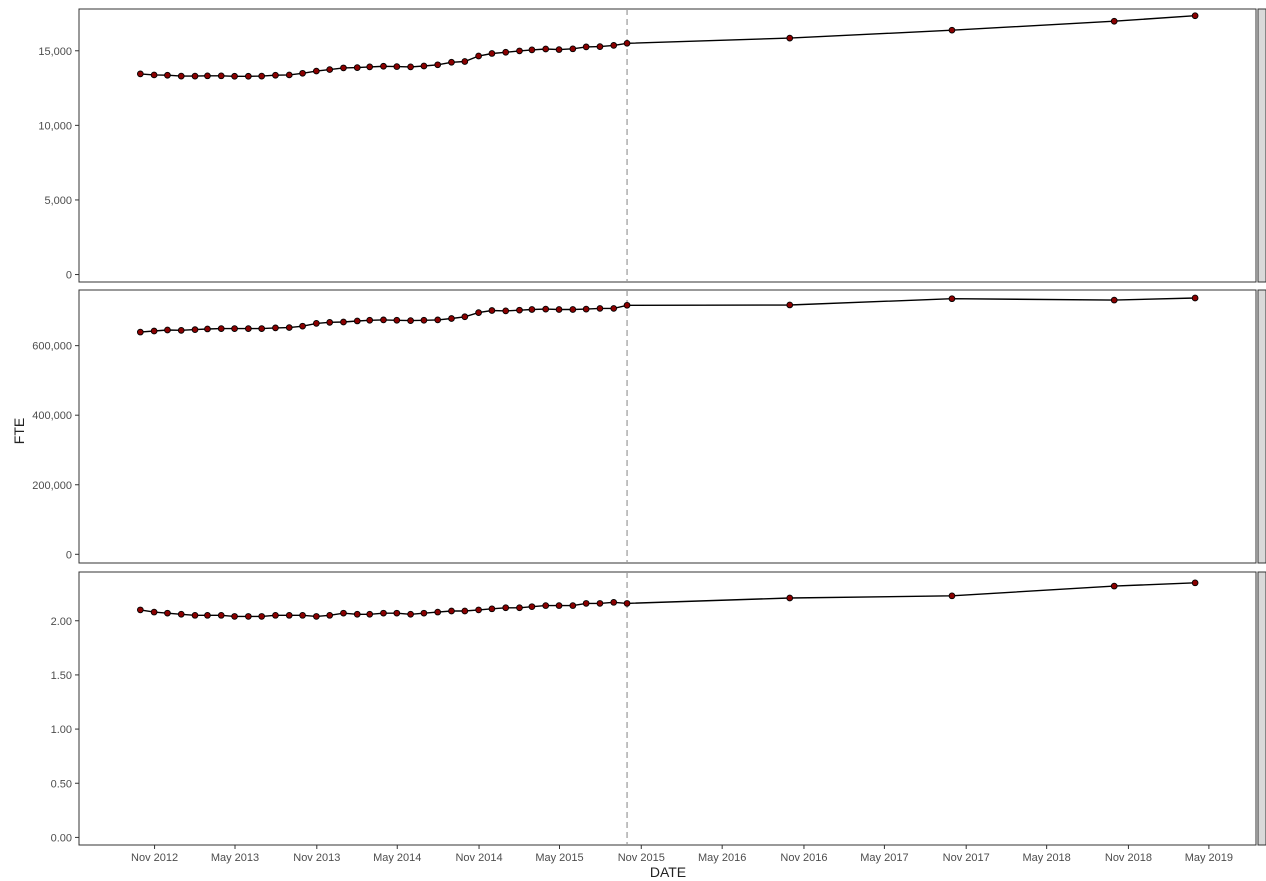  I want to click on y-tick-label: 400,000, so click(52, 416).